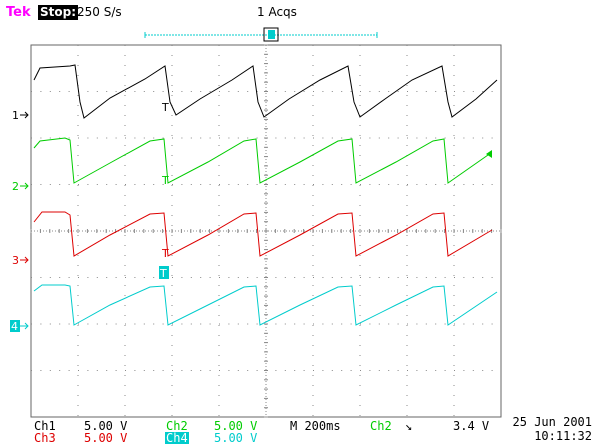  Describe the element at coordinates (15, 186) in the screenshot. I see `svg-text: 2` at that location.